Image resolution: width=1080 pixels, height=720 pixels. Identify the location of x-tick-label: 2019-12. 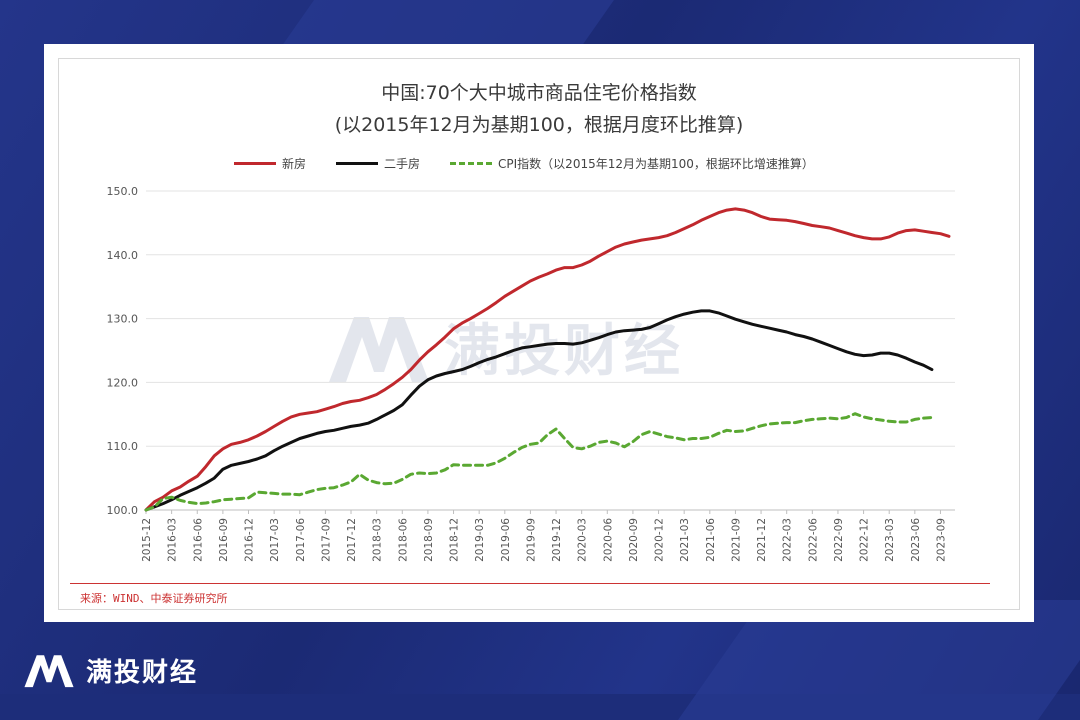
(557, 540).